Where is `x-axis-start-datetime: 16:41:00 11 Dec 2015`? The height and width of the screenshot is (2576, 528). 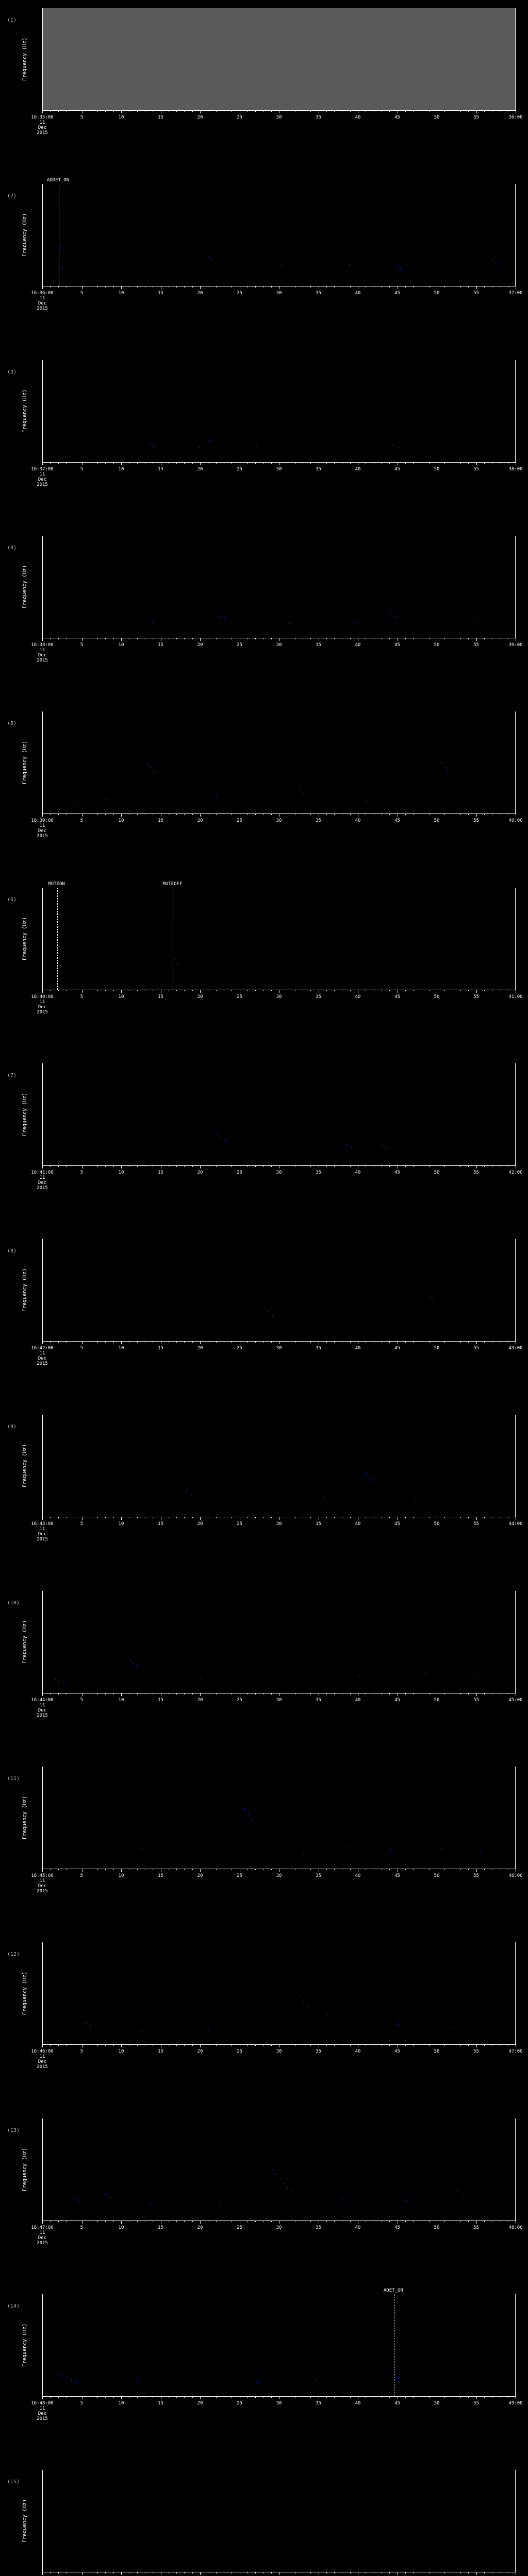
x-axis-start-datetime: 16:41:00 11 Dec 2015 is located at coordinates (42, 1180).